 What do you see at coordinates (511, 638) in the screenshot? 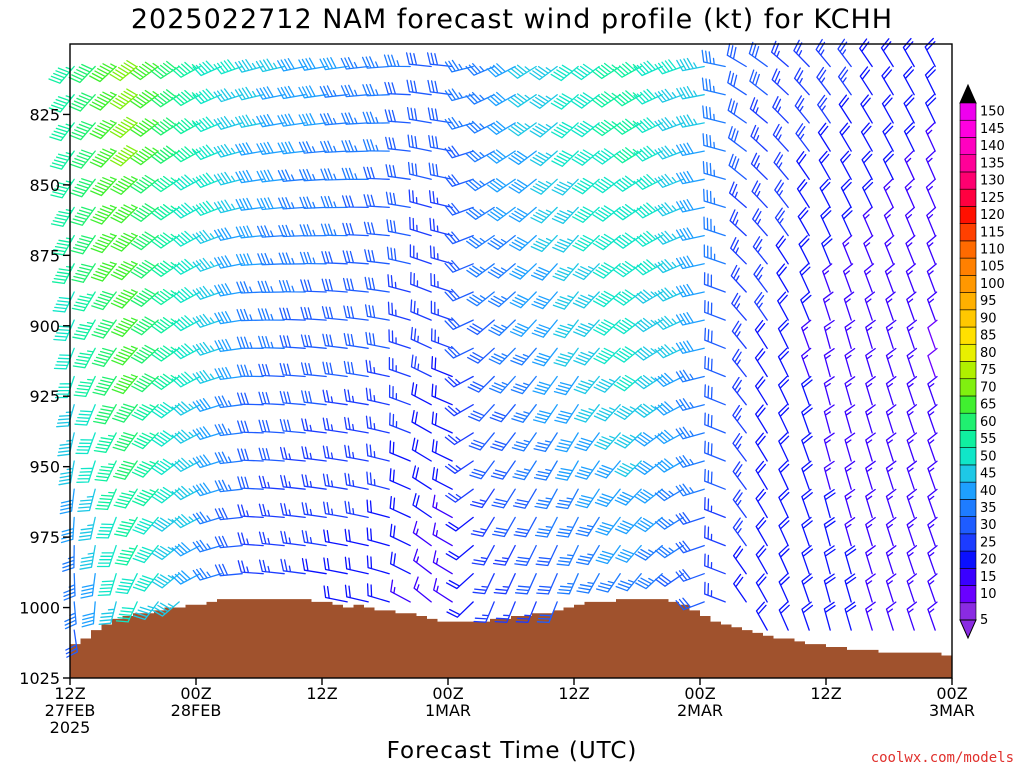
I see `terrain` at bounding box center [511, 638].